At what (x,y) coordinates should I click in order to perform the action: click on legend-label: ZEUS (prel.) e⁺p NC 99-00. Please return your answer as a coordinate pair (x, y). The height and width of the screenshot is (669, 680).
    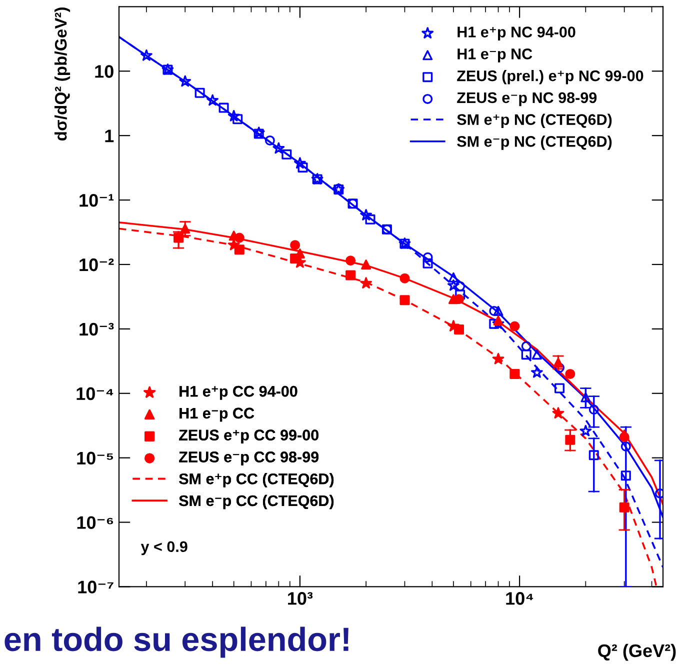
    Looking at the image, I should click on (550, 77).